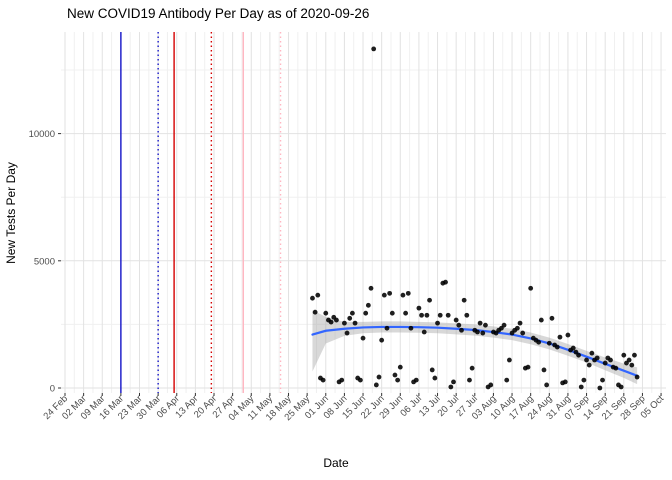  I want to click on y-tick-label: 5000, so click(44, 261).